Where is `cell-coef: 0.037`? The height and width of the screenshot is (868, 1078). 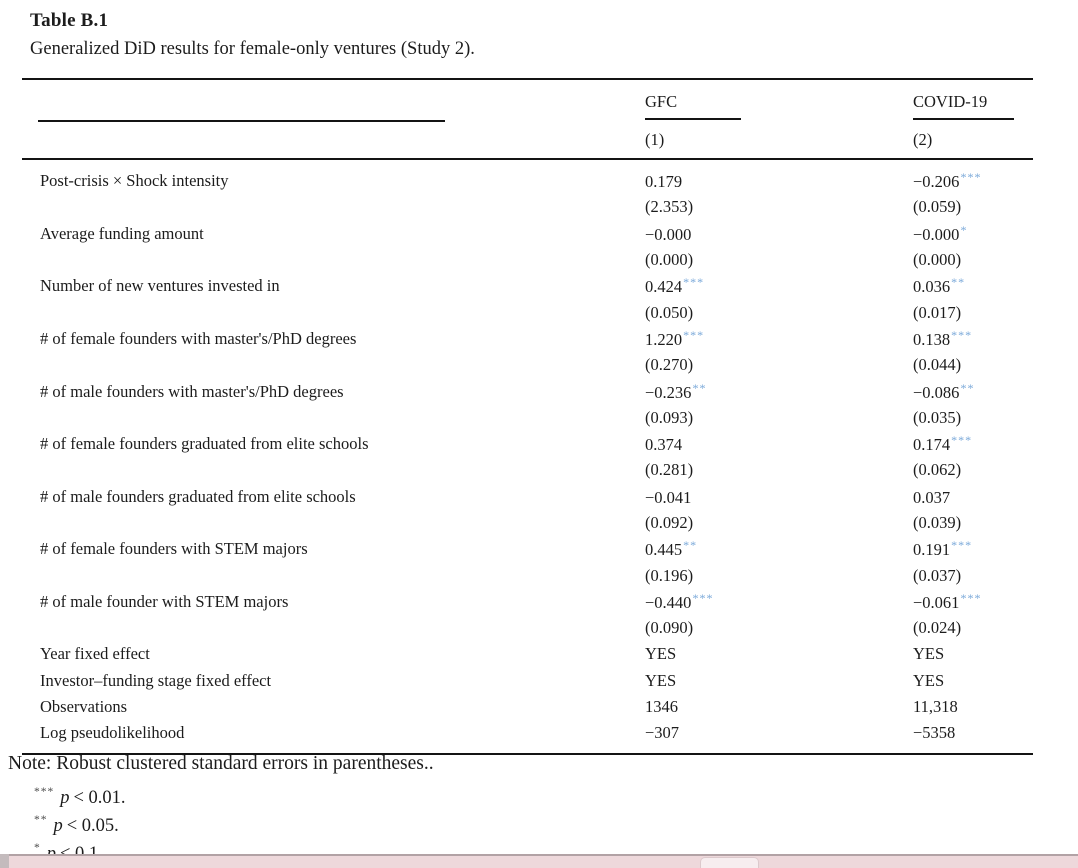 cell-coef: 0.037 is located at coordinates (932, 497).